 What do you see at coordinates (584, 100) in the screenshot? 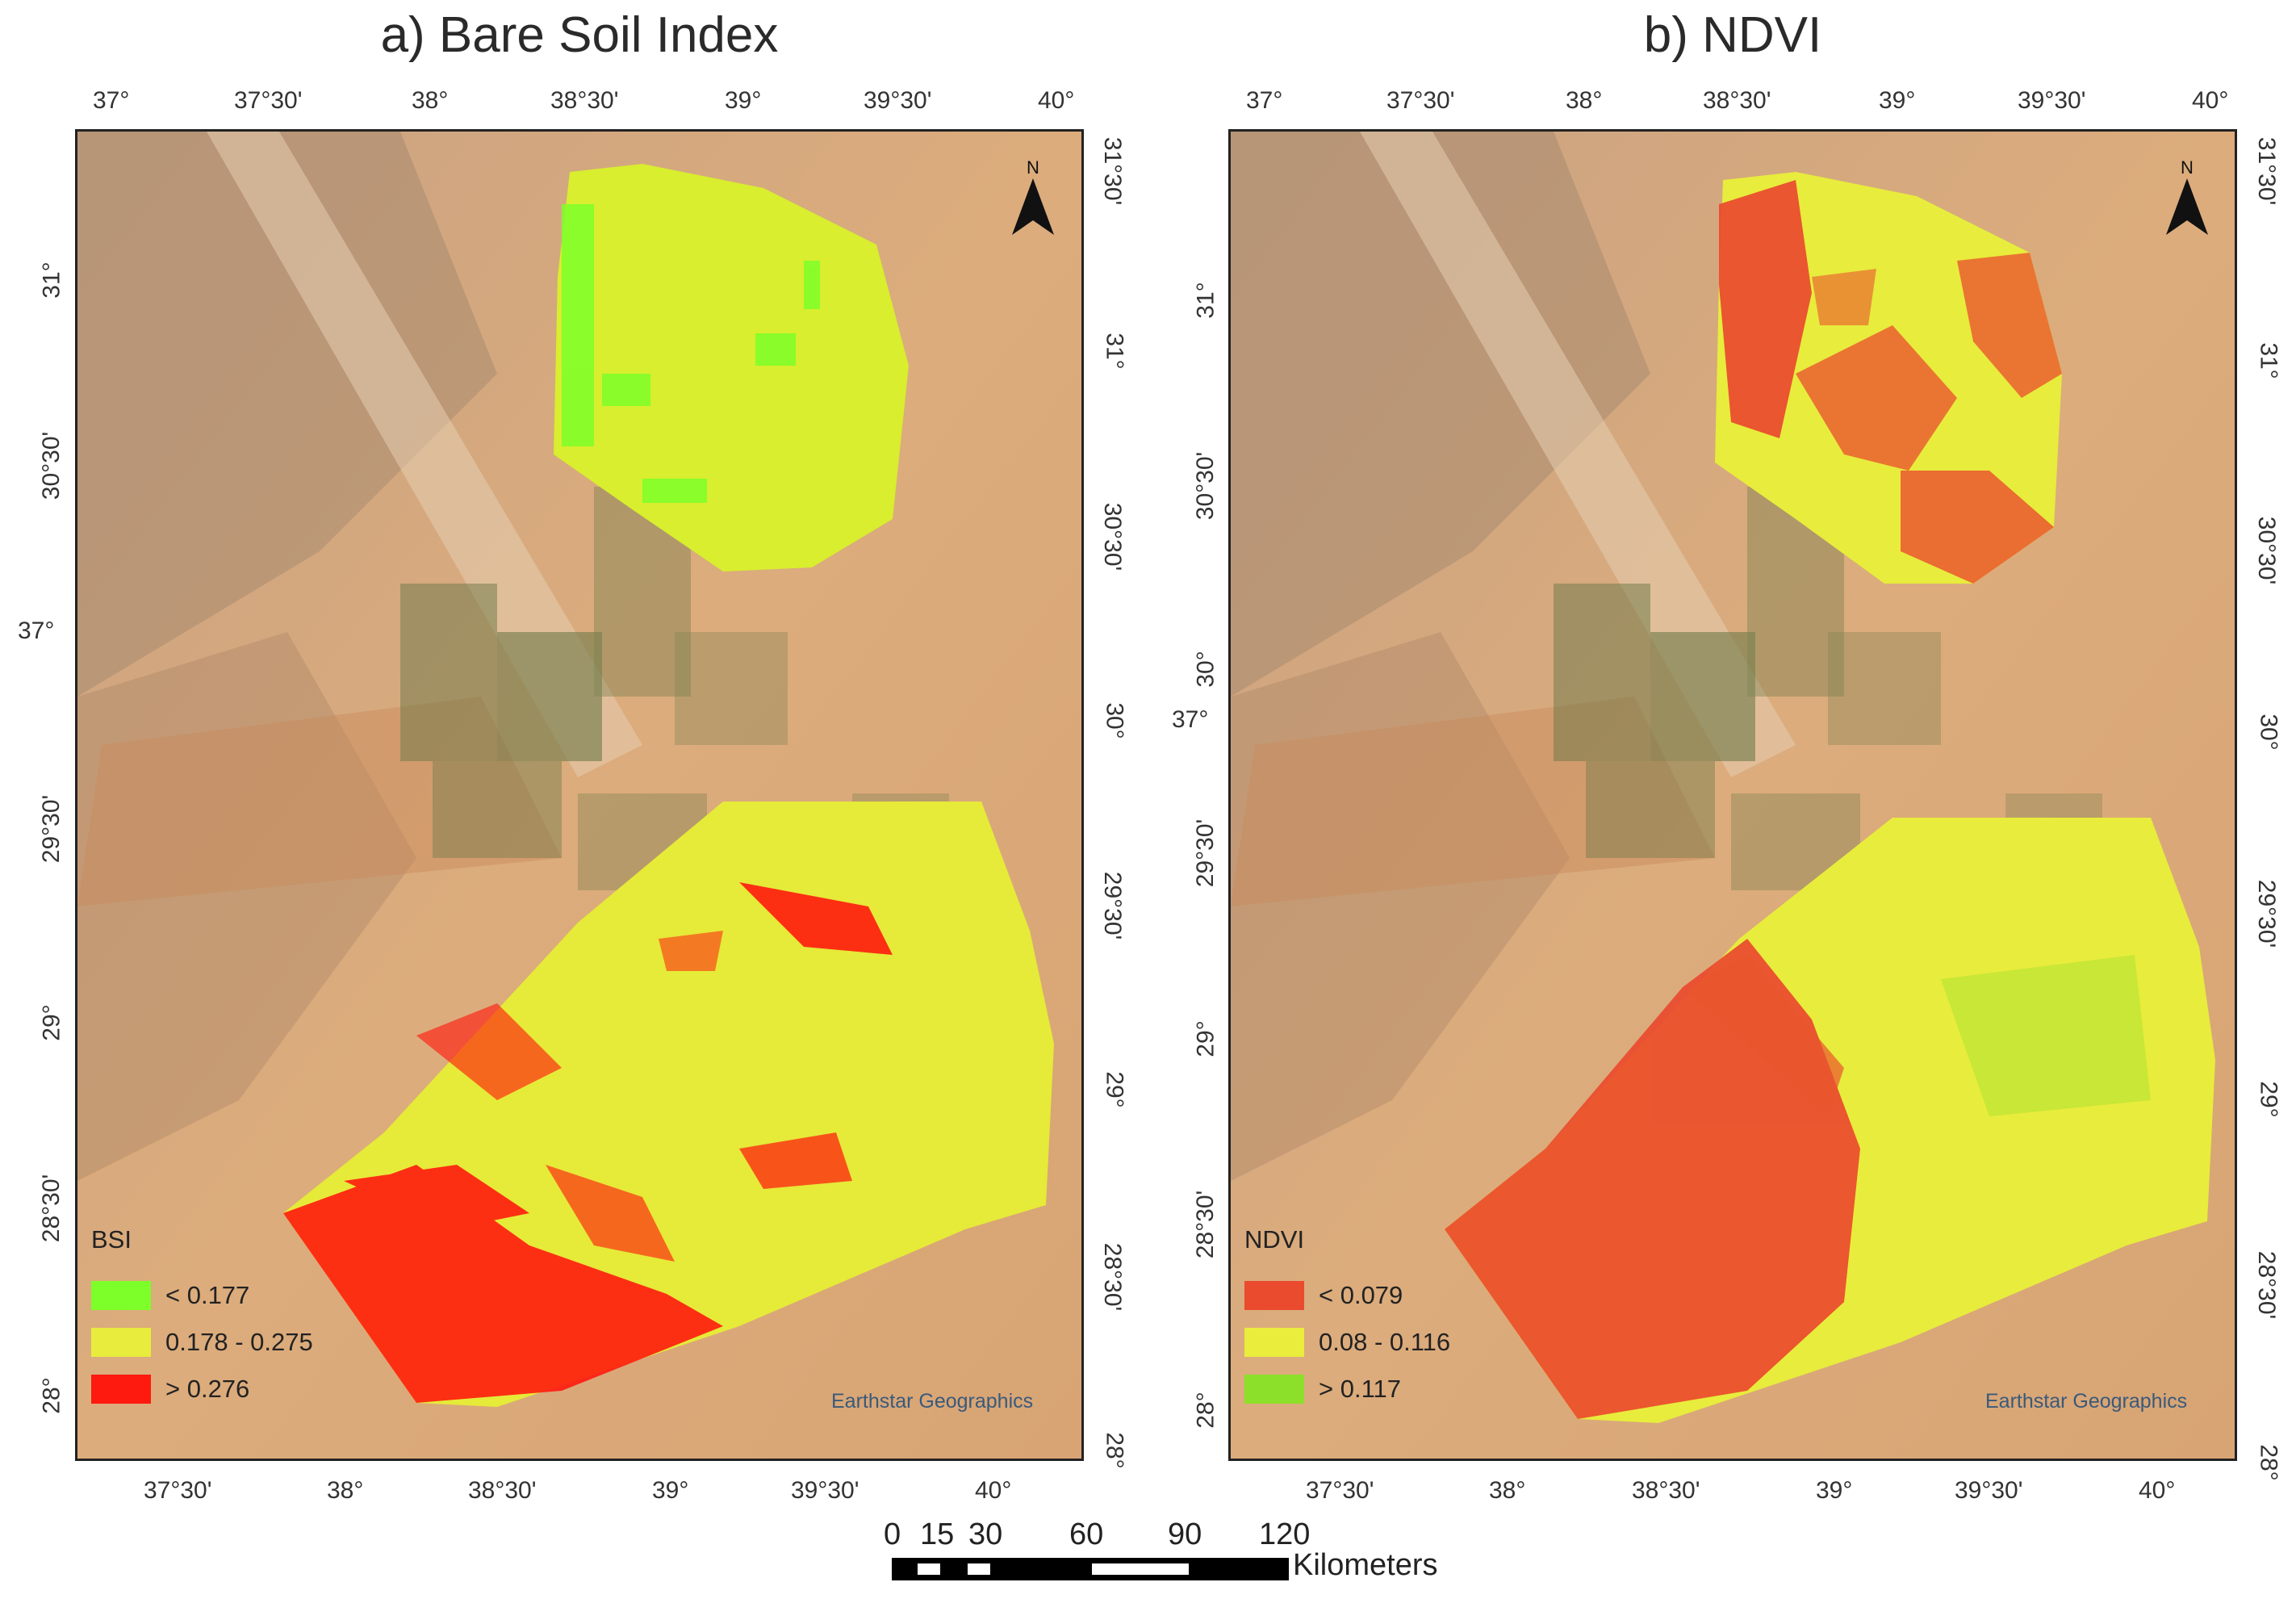
I see `panel-a-top-tick: 38°30'` at bounding box center [584, 100].